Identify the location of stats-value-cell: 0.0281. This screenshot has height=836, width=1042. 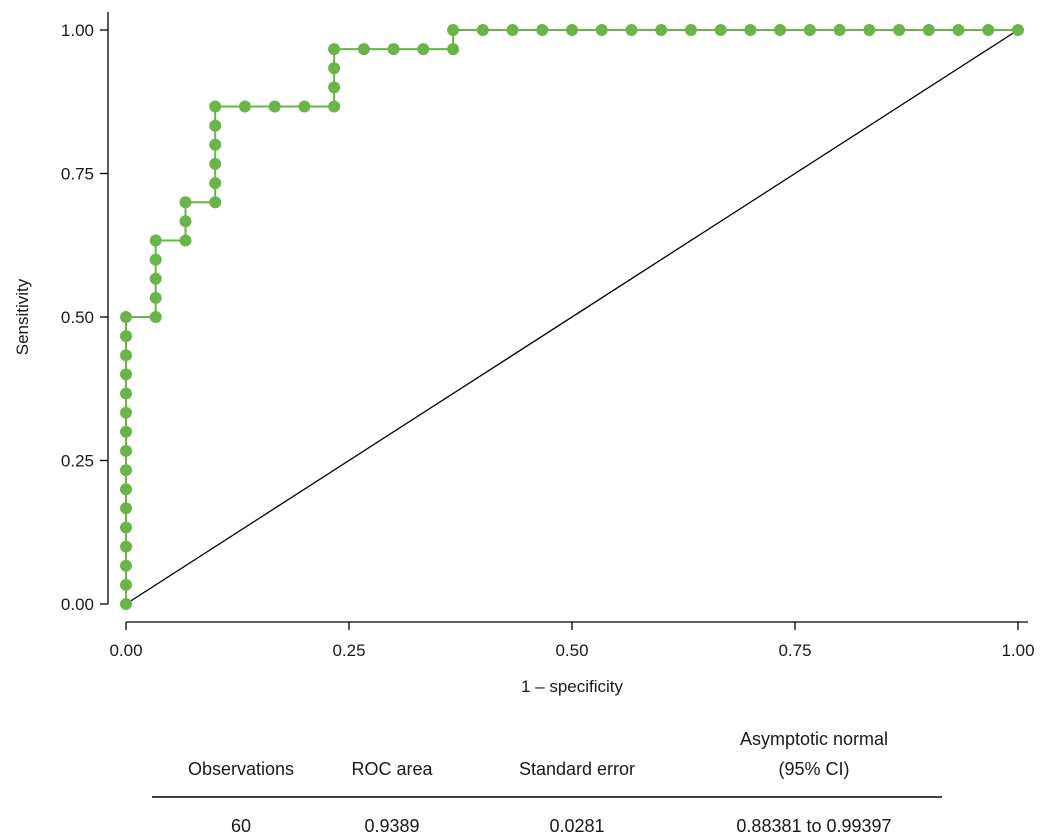
(576, 826).